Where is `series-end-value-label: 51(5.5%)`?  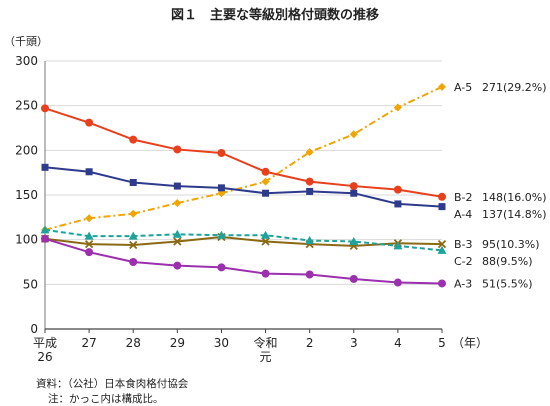 series-end-value-label: 51(5.5%) is located at coordinates (507, 283).